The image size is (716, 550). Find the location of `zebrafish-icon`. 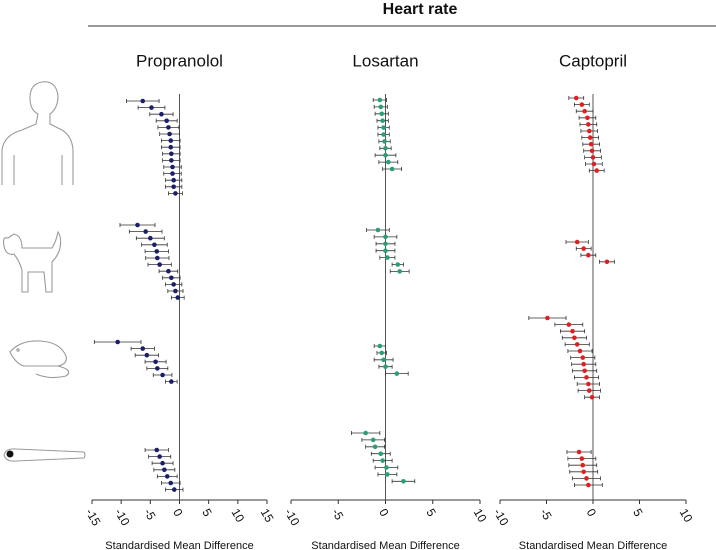

zebrafish-icon is located at coordinates (44, 455).